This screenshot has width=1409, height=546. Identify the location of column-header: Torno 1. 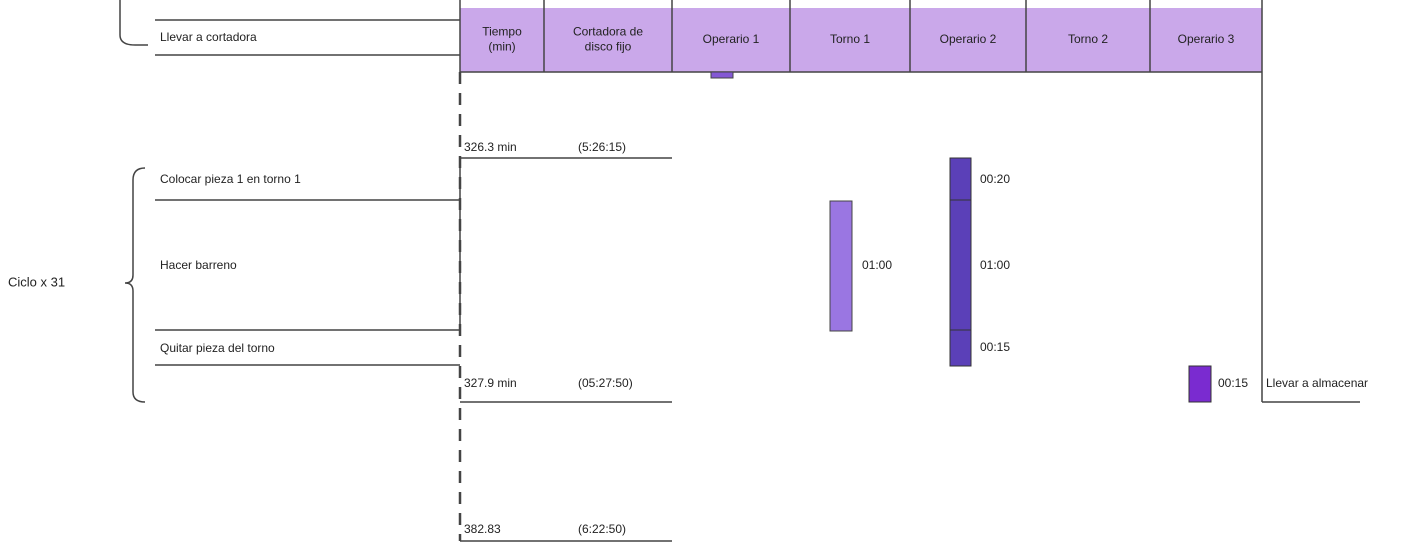
(850, 39).